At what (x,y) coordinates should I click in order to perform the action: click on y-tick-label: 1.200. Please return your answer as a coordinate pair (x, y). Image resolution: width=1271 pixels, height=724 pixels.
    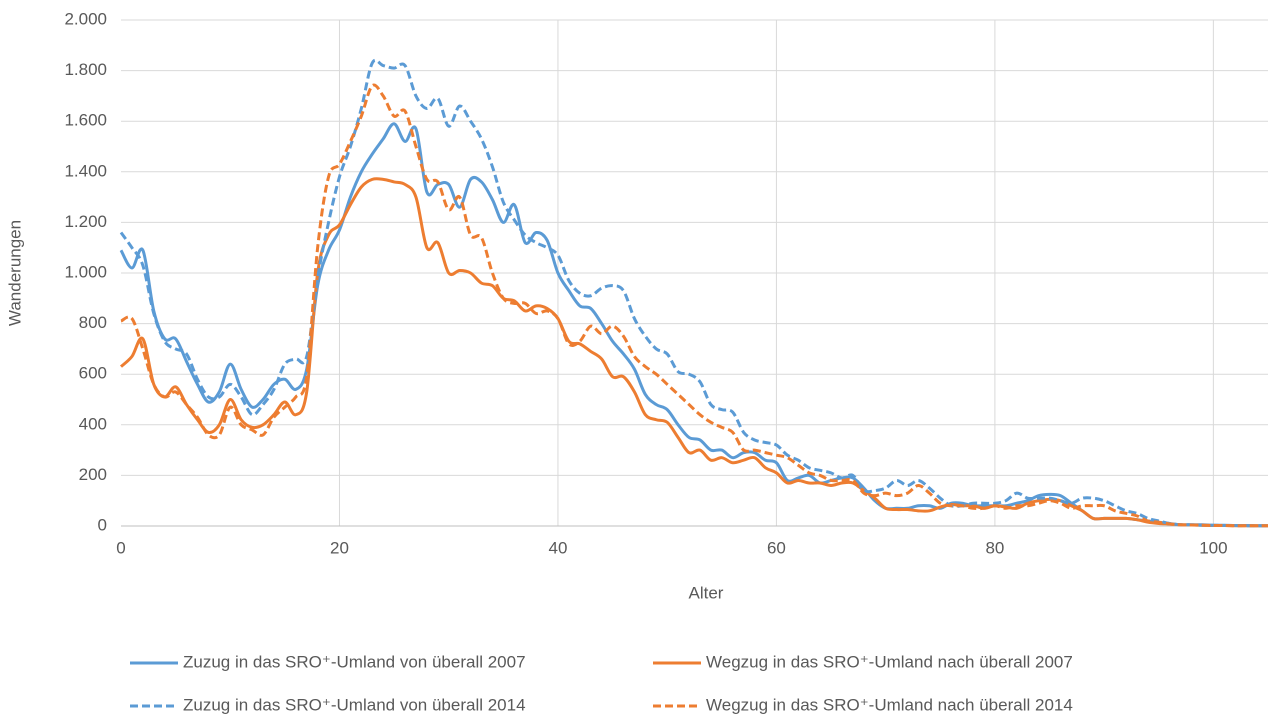
    Looking at the image, I should click on (85, 221).